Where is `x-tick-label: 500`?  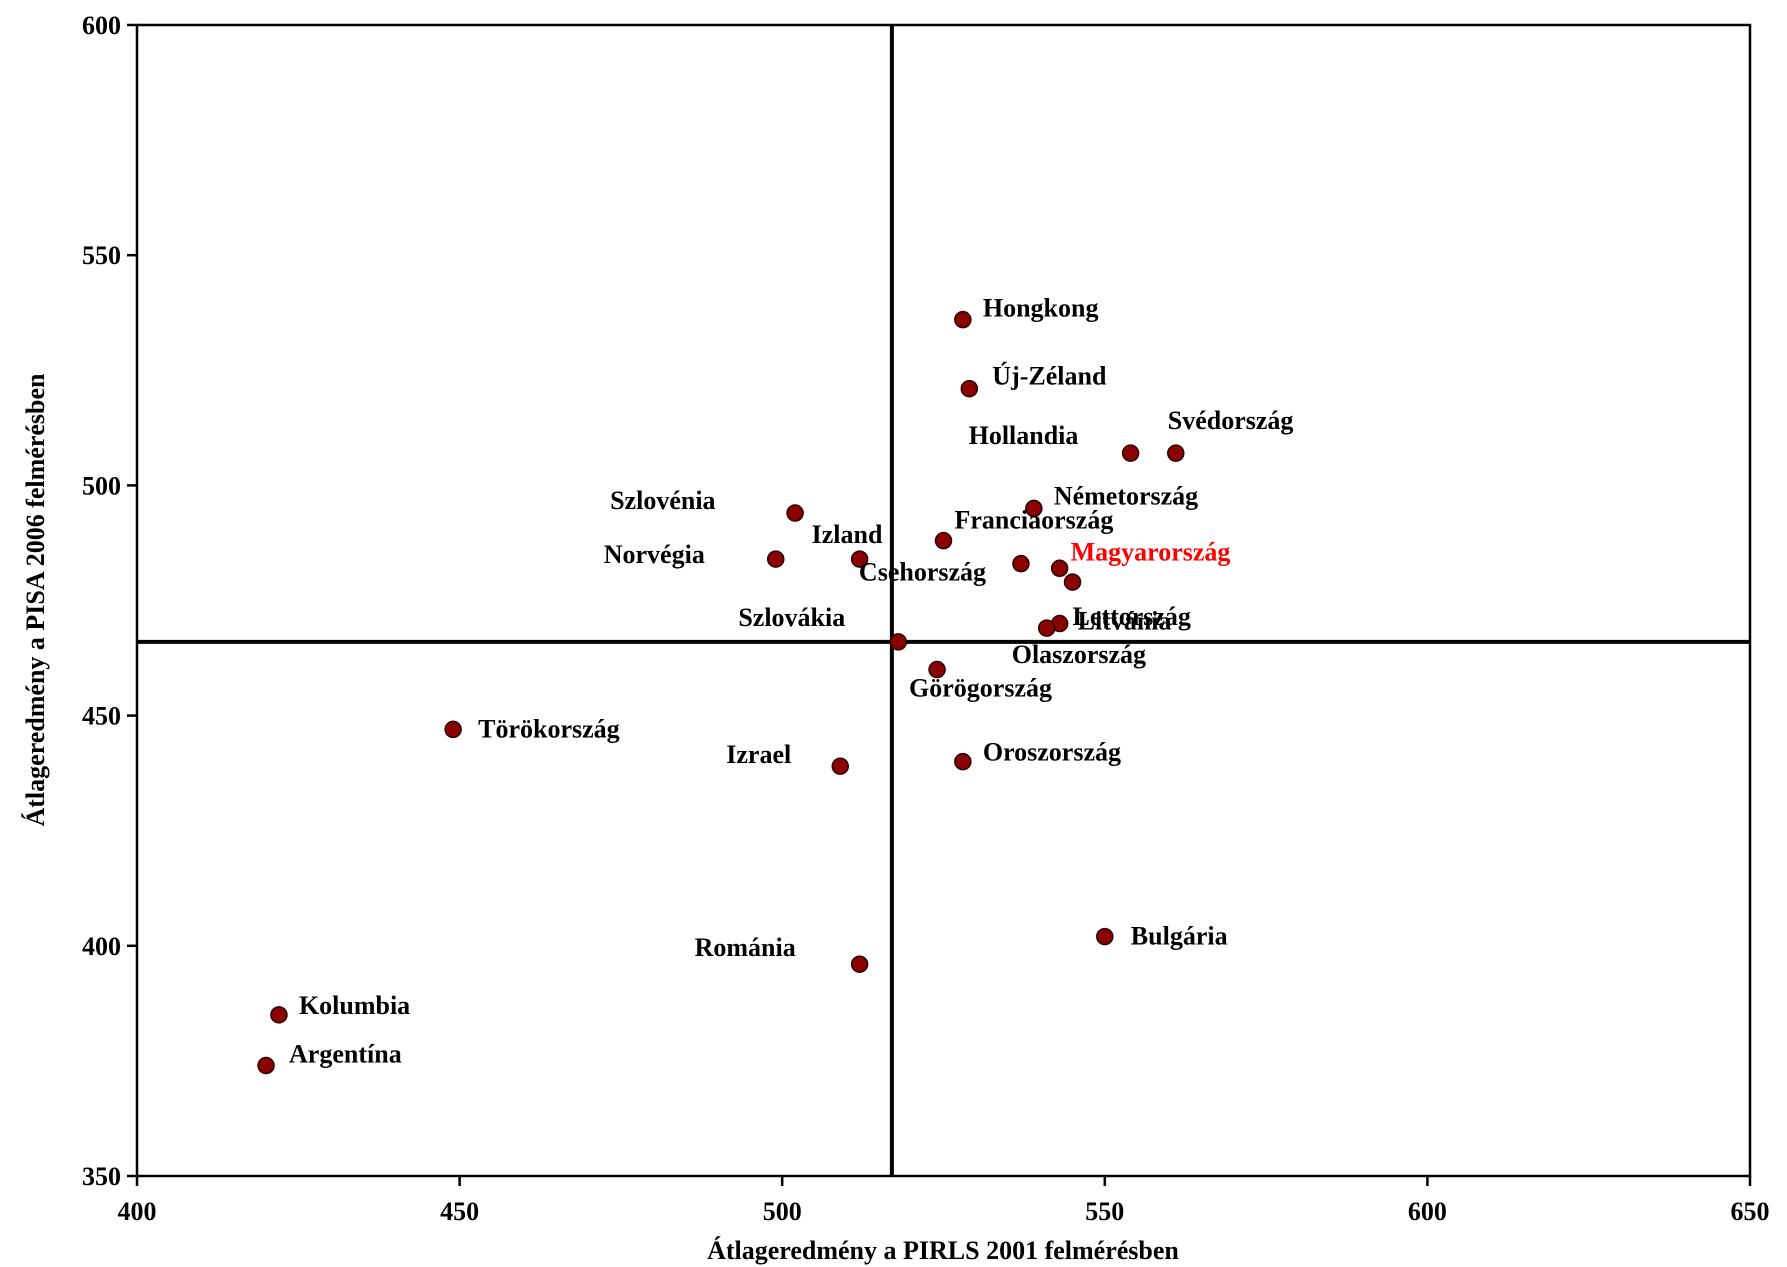
x-tick-label: 500 is located at coordinates (782, 1211).